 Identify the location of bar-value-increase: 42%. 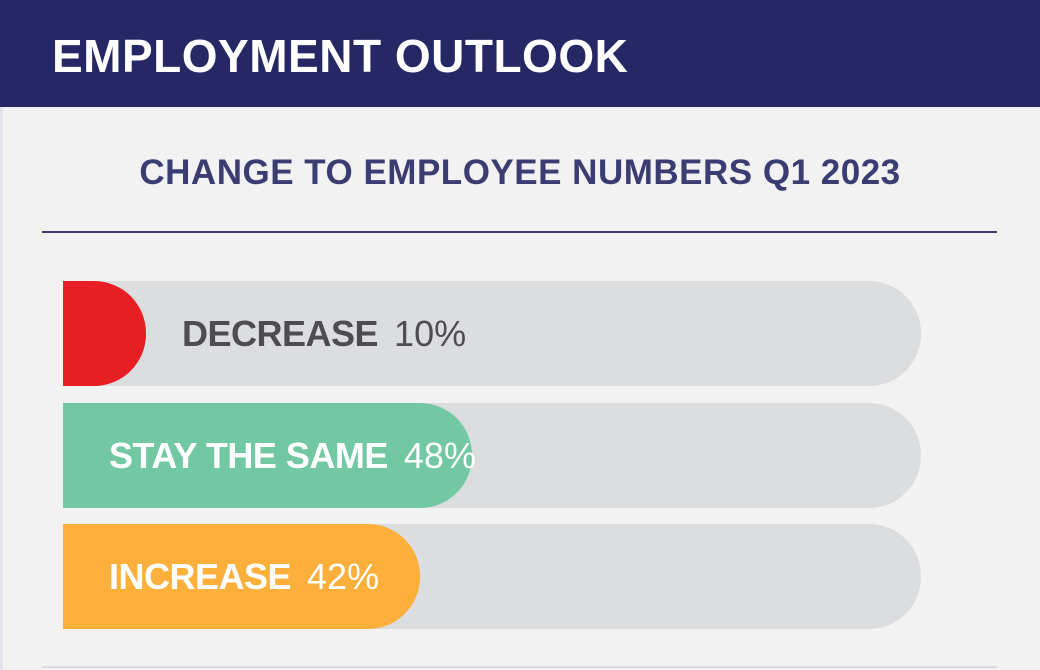
(343, 576).